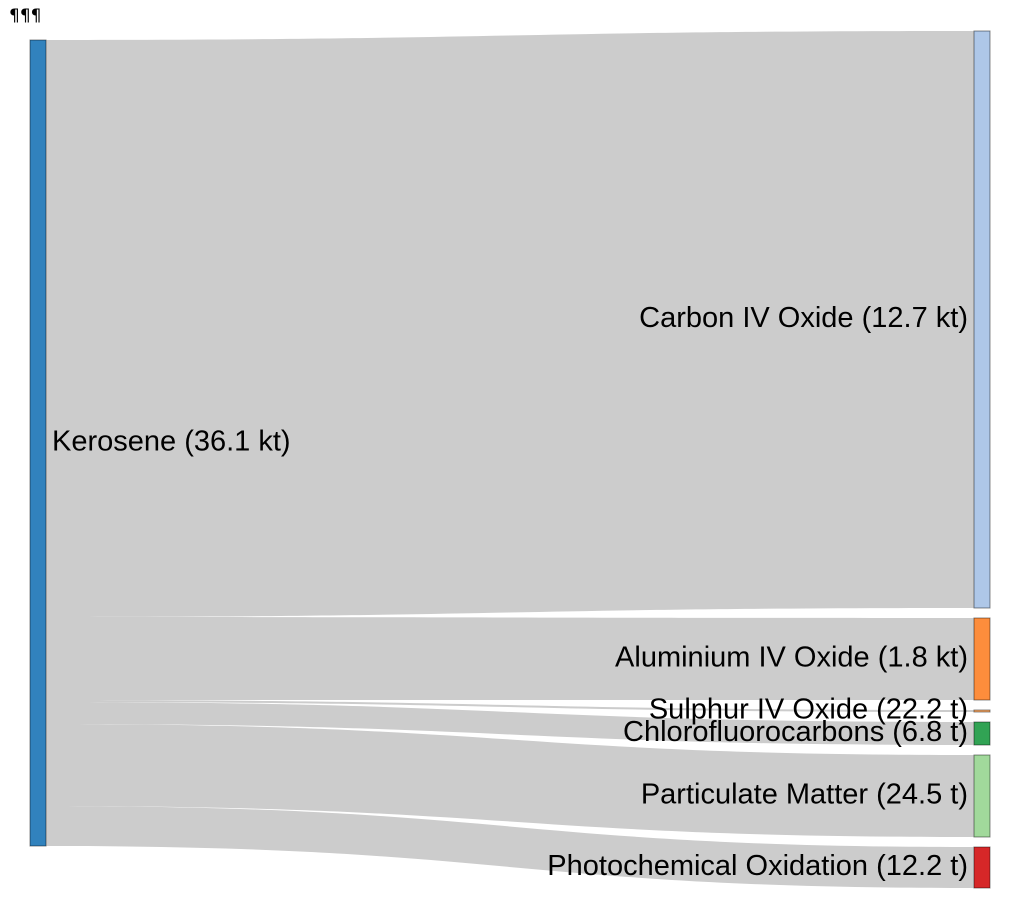  What do you see at coordinates (982, 867) in the screenshot?
I see `node-pco` at bounding box center [982, 867].